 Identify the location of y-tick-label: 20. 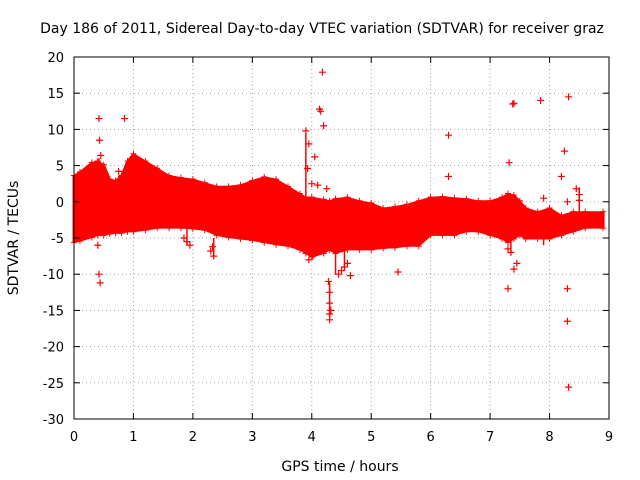
(55, 58).